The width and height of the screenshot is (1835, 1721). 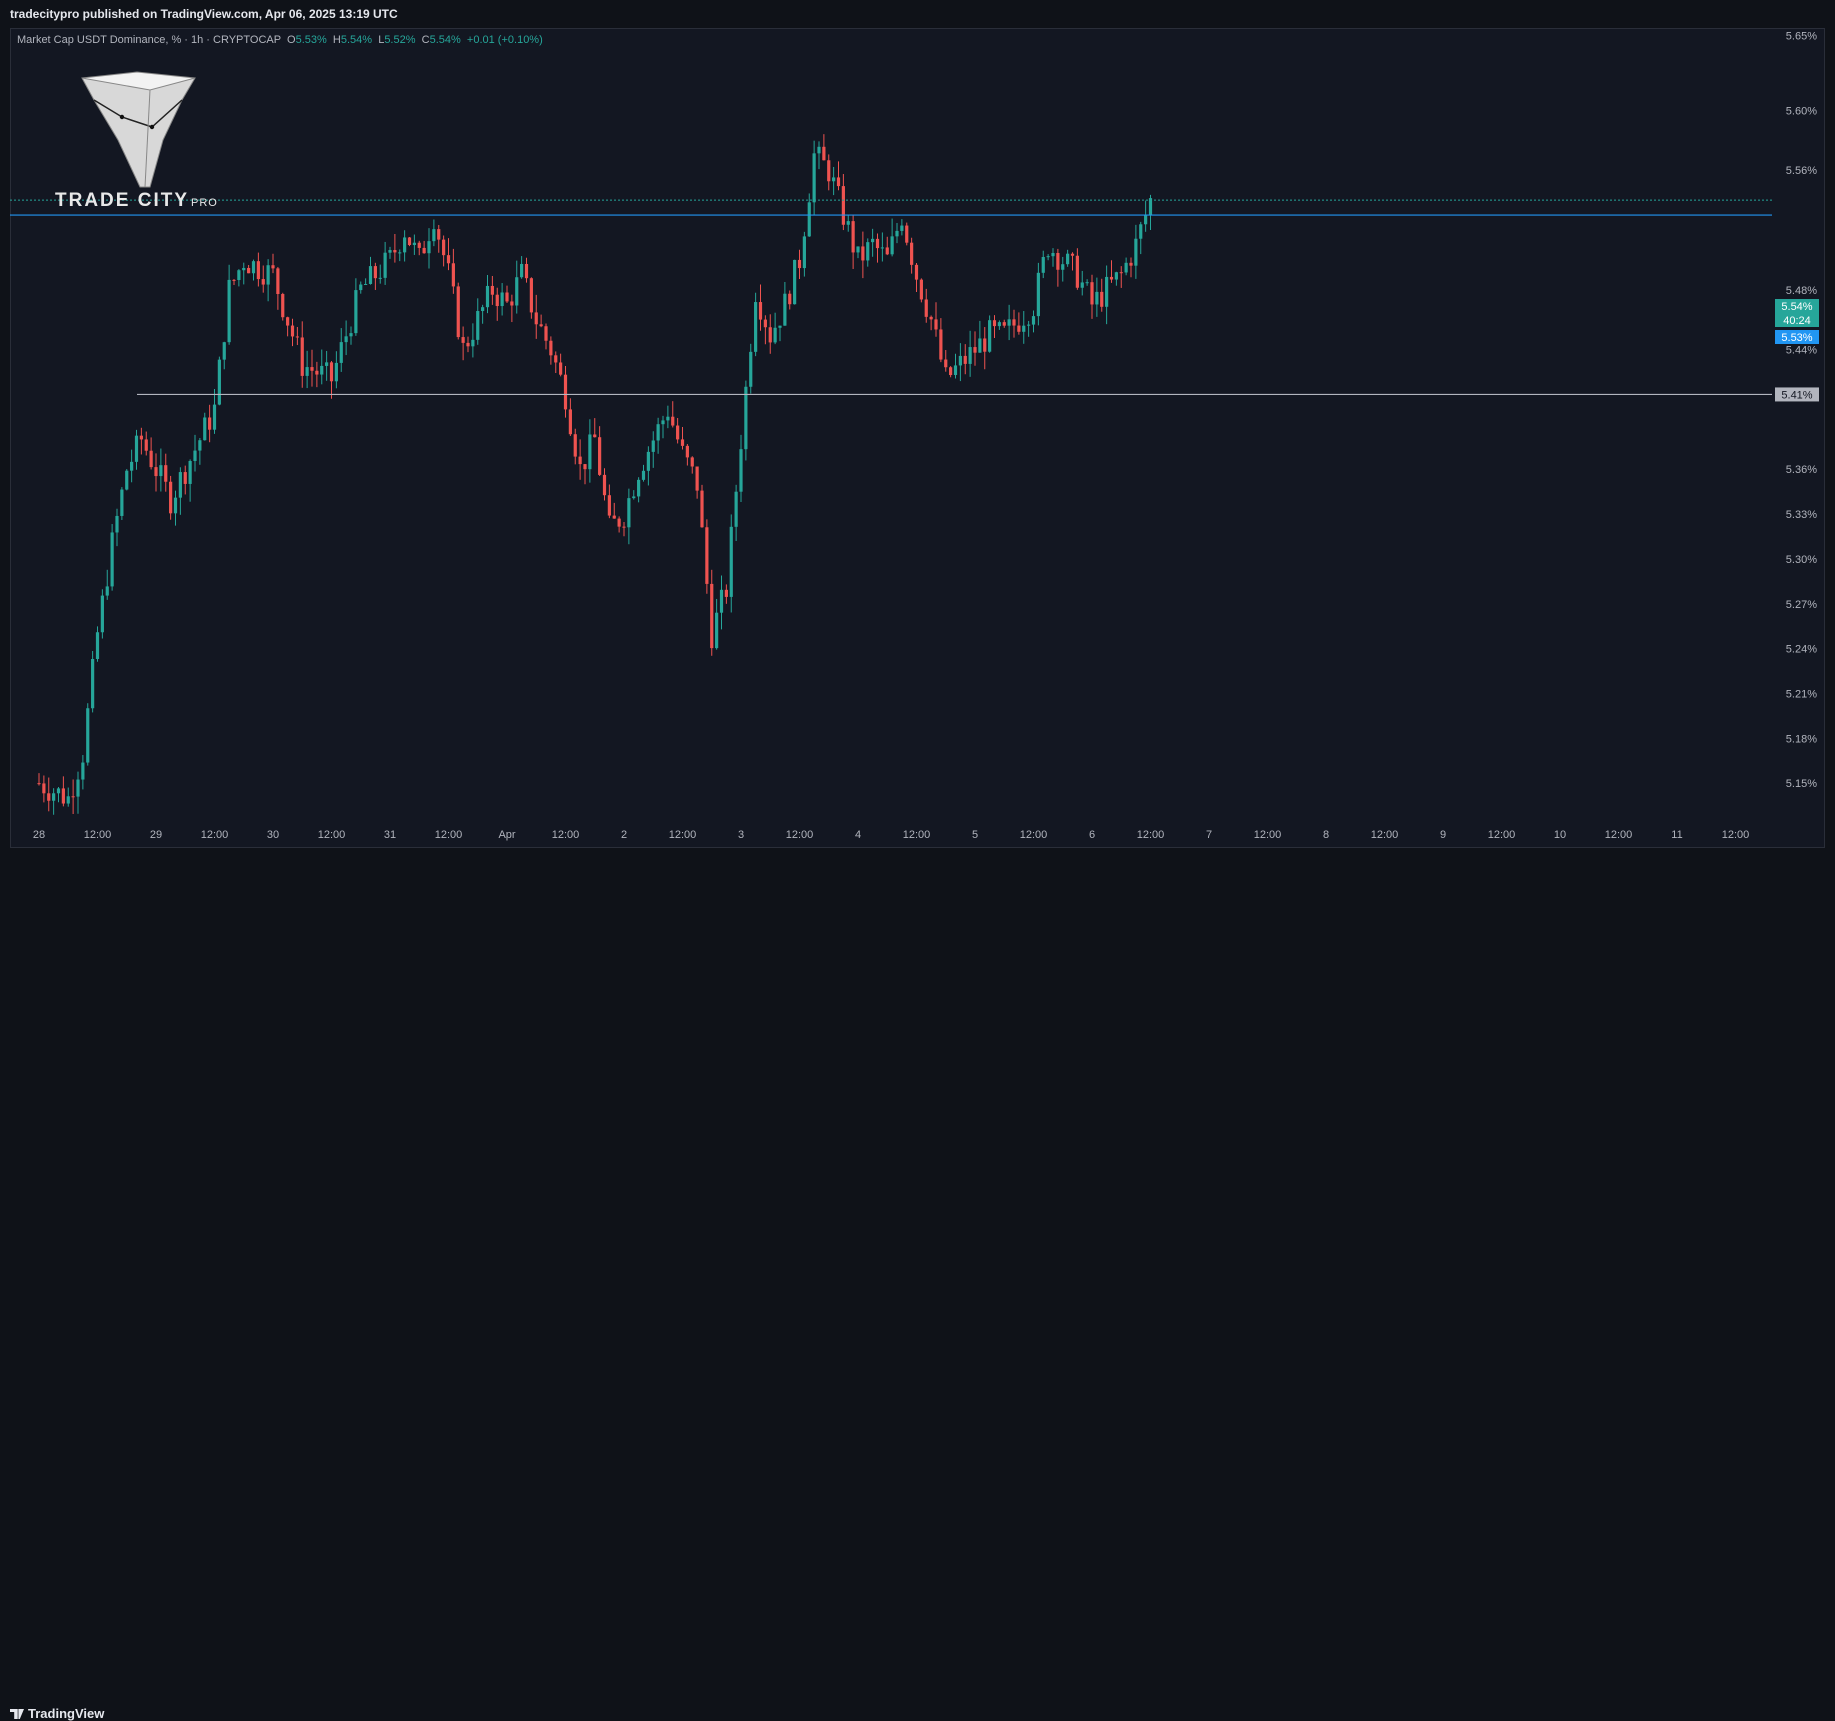 I want to click on x-tick-label: Apr, so click(x=506, y=835).